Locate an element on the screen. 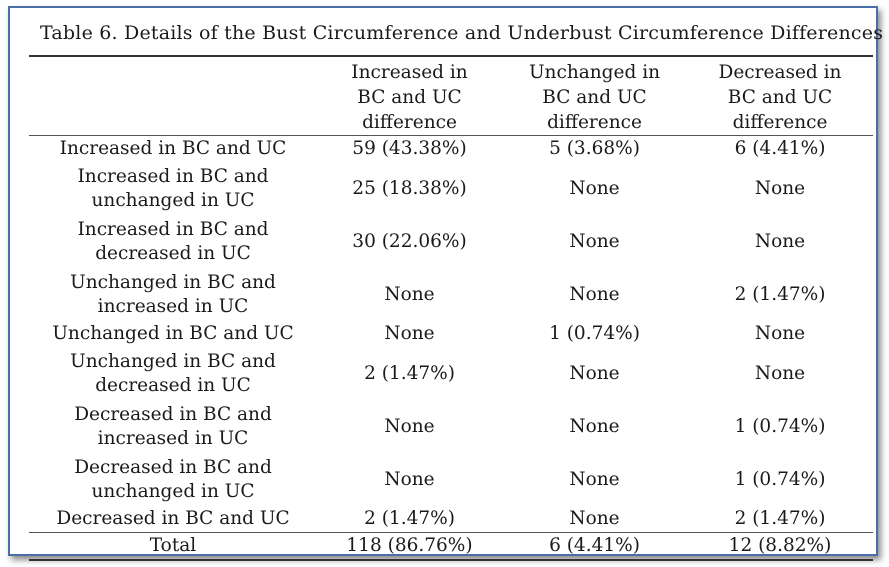 This screenshot has width=889, height=567. header-empty-cell is located at coordinates (173, 95).